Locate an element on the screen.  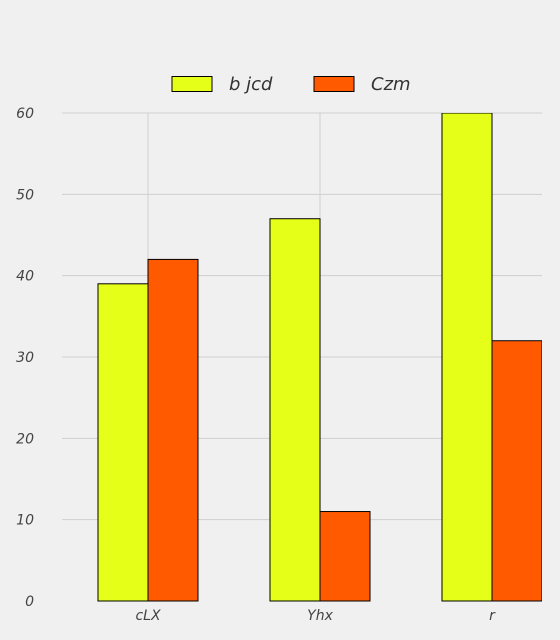
x-tick-label: cLX is located at coordinates (147, 616).